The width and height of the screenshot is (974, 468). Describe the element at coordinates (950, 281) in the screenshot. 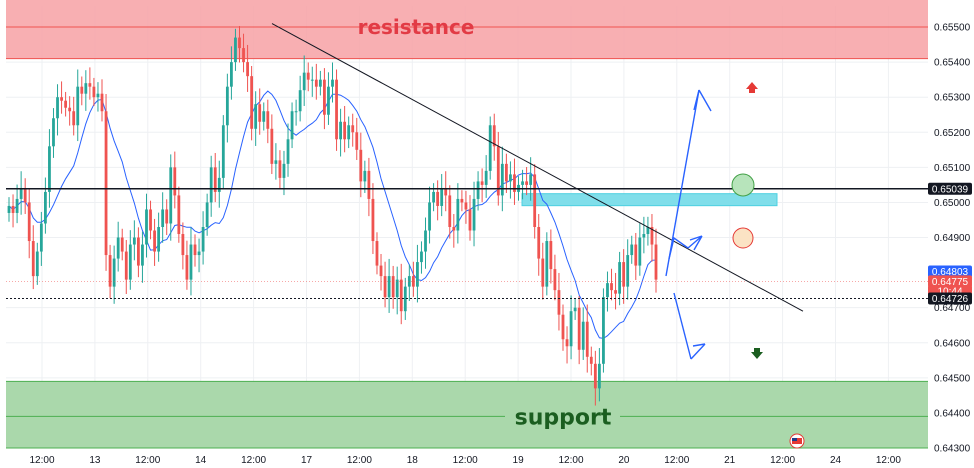

I see `price-label-tag: 0.64775` at that location.